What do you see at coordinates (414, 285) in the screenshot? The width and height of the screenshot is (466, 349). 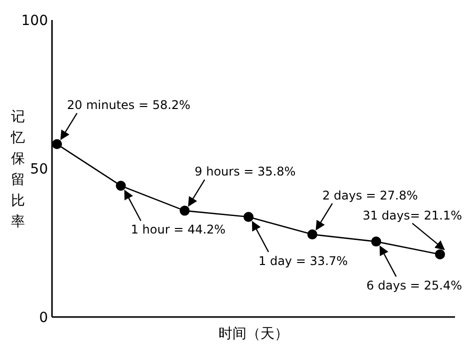 I see `annotation: 6 days = 25.4%` at bounding box center [414, 285].